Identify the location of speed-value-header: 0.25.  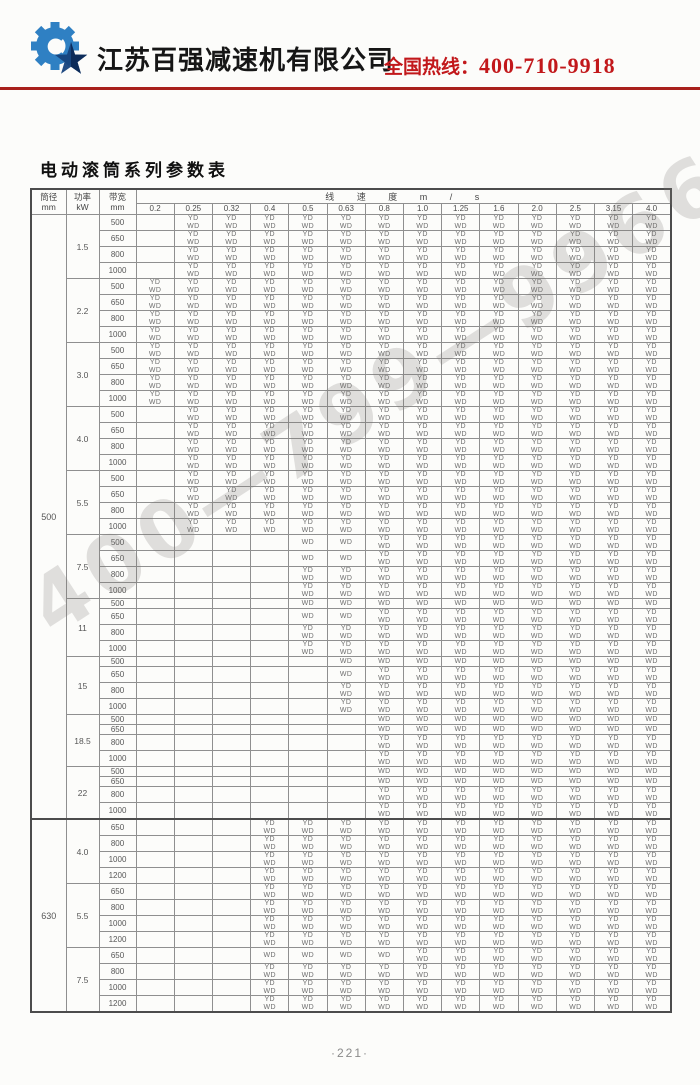
(193, 209).